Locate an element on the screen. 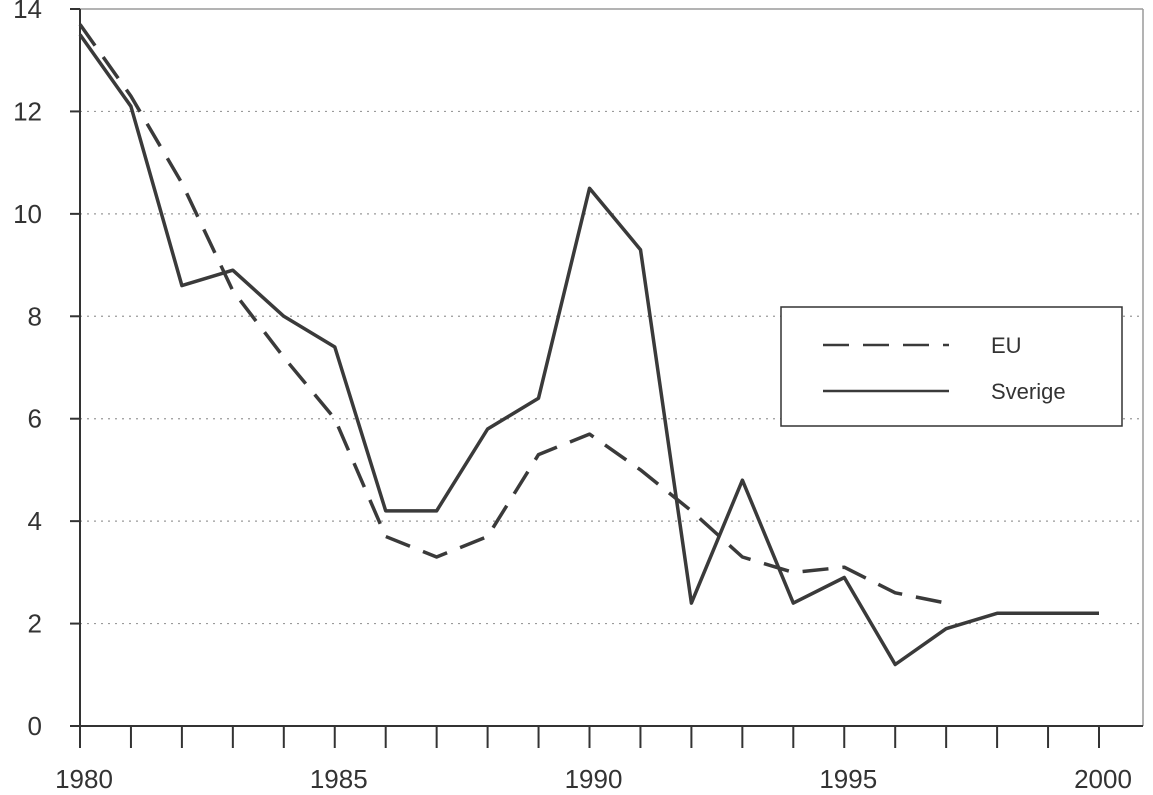 This screenshot has width=1153, height=795. y-tick-label: 8 is located at coordinates (35, 316).